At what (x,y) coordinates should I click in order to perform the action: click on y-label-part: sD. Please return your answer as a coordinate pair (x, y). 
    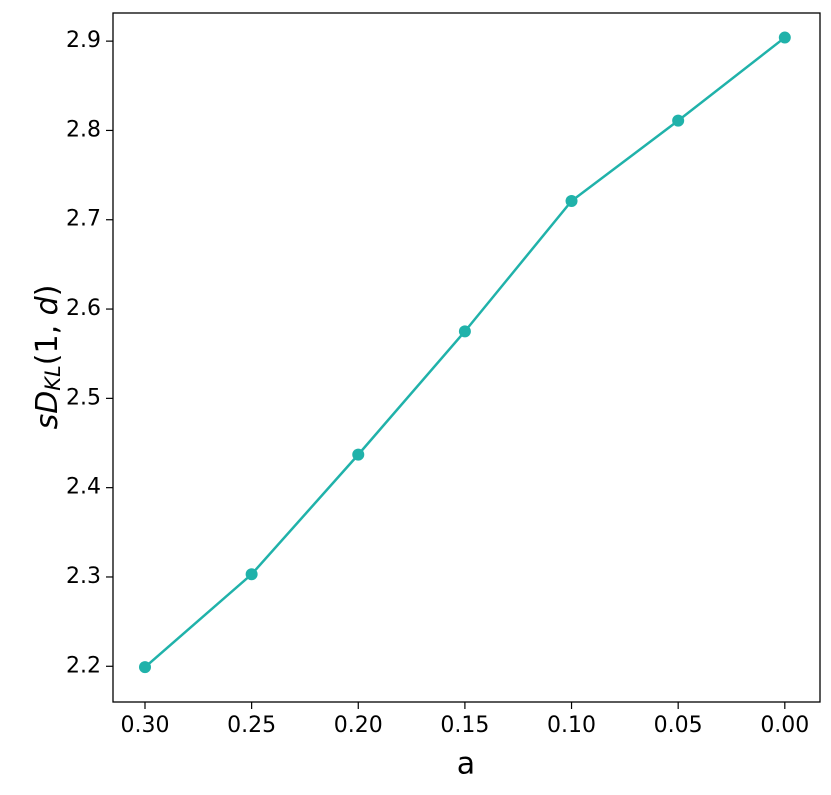
    Looking at the image, I should click on (47, 410).